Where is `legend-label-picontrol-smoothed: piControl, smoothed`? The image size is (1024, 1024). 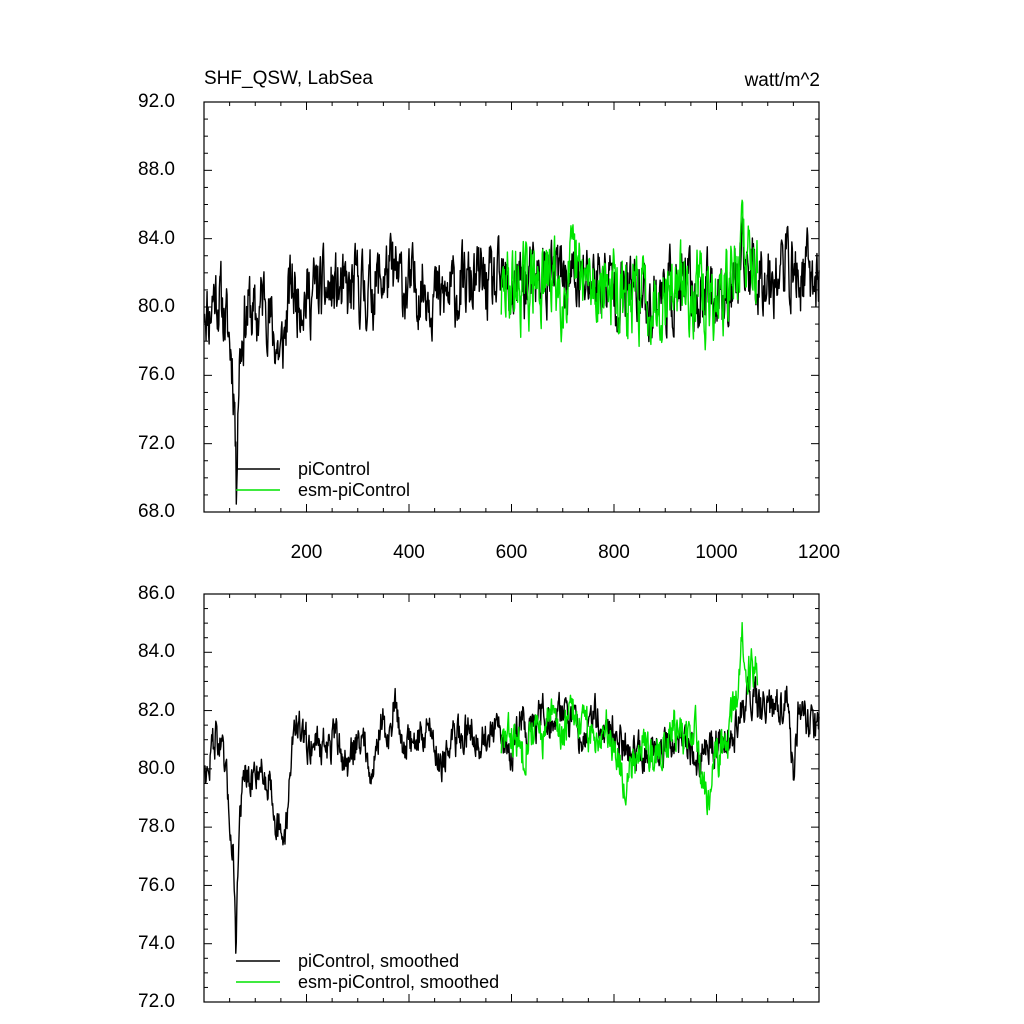
legend-label-picontrol-smoothed: piControl, smoothed is located at coordinates (378, 961).